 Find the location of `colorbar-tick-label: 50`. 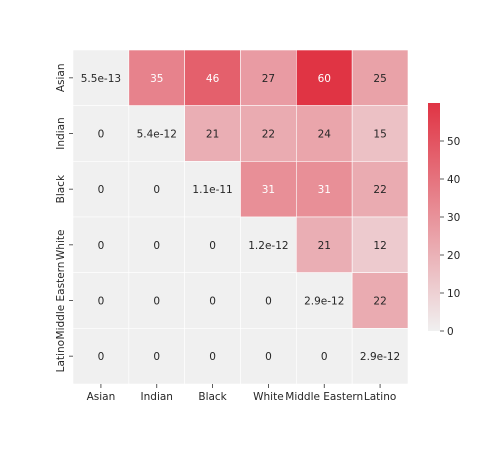

colorbar-tick-label: 50 is located at coordinates (453, 142).